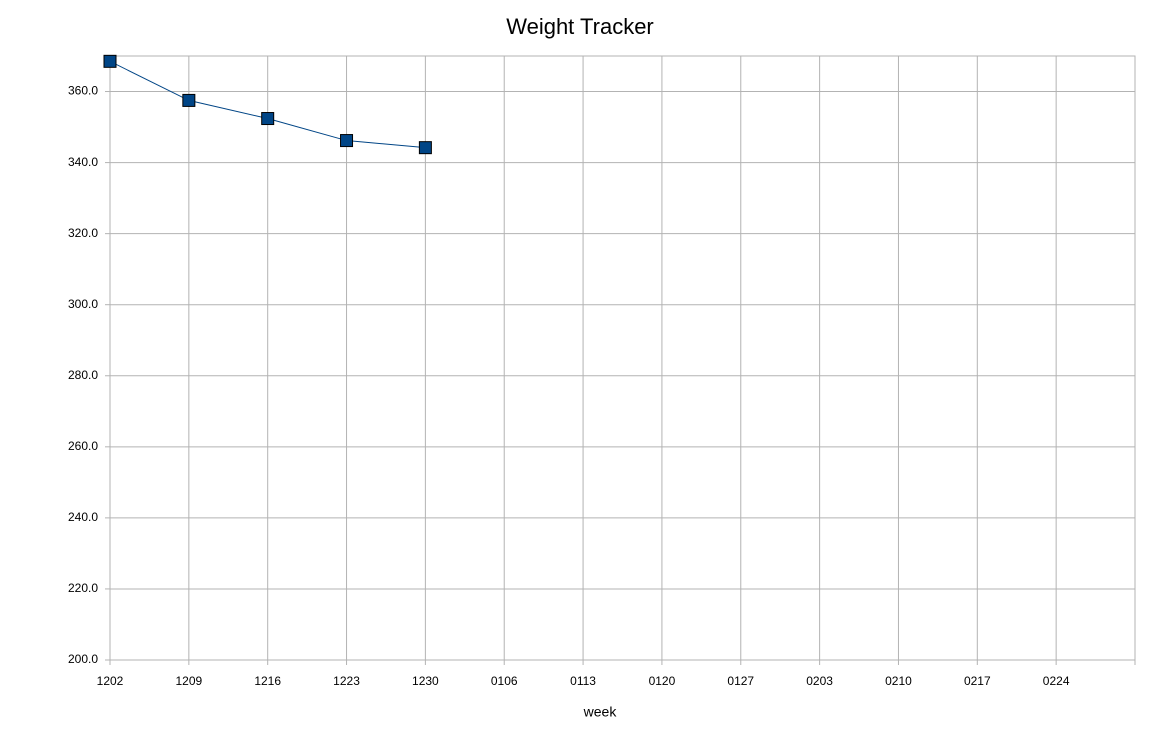  What do you see at coordinates (819, 681) in the screenshot?
I see `x-tick-label: 0203` at bounding box center [819, 681].